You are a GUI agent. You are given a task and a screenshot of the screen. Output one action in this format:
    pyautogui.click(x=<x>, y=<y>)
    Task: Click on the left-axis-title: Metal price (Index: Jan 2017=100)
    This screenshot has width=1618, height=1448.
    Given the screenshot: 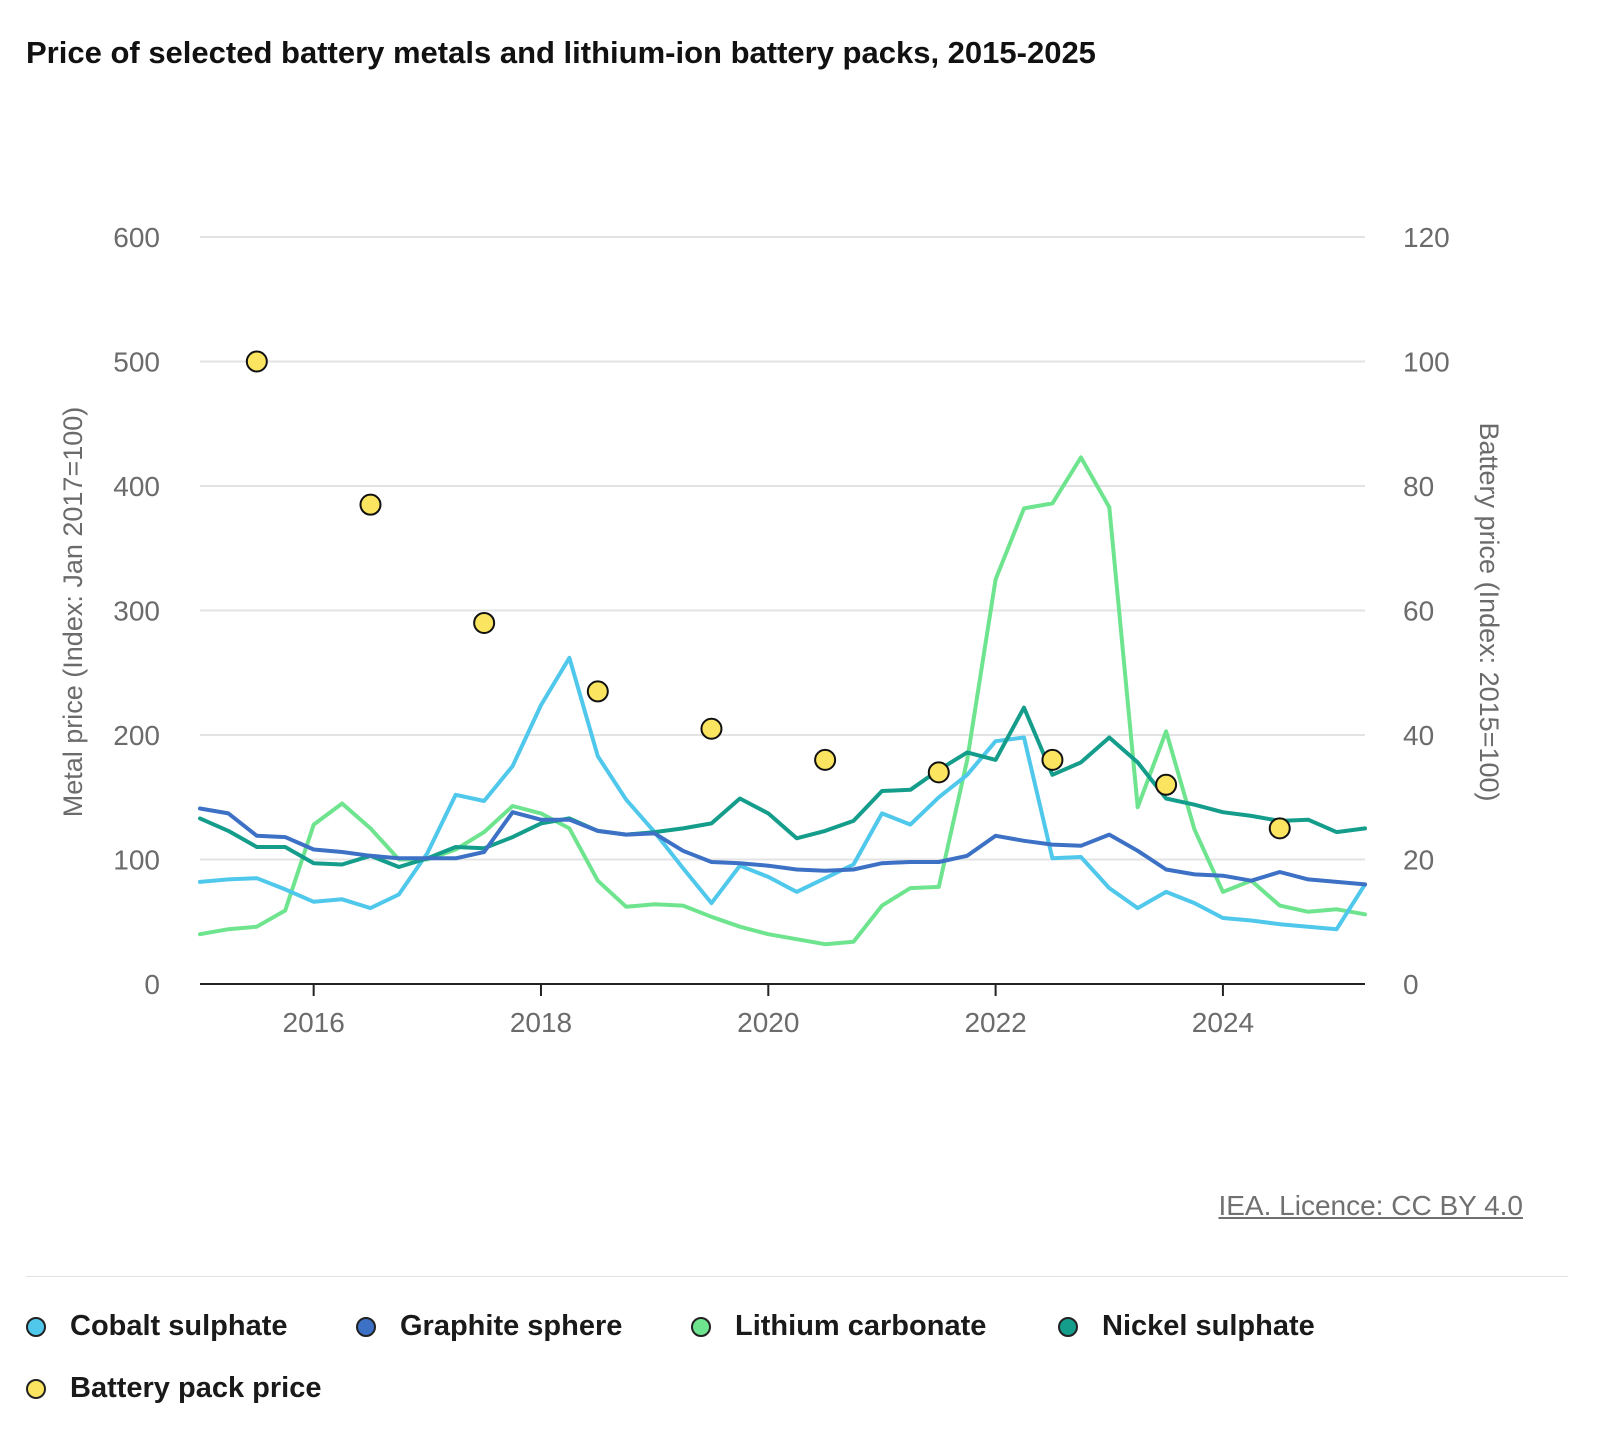 What is the action you would take?
    pyautogui.click(x=73, y=612)
    